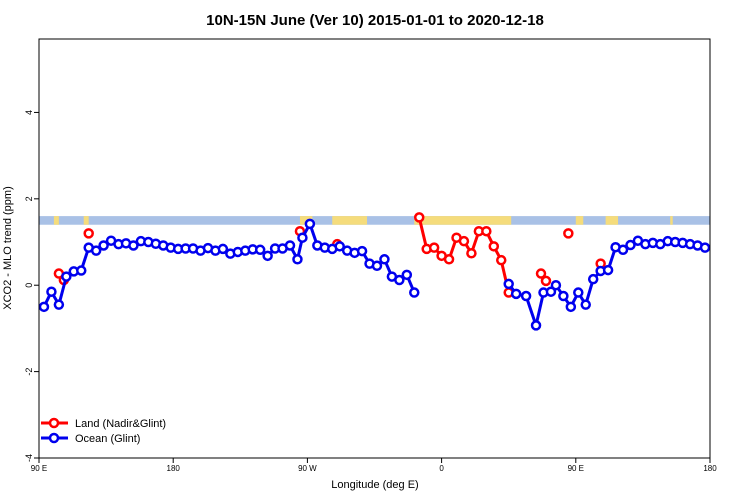  I want to click on x-axis: 90 E 180 90 W 0 90 E 180, so click(374, 465).